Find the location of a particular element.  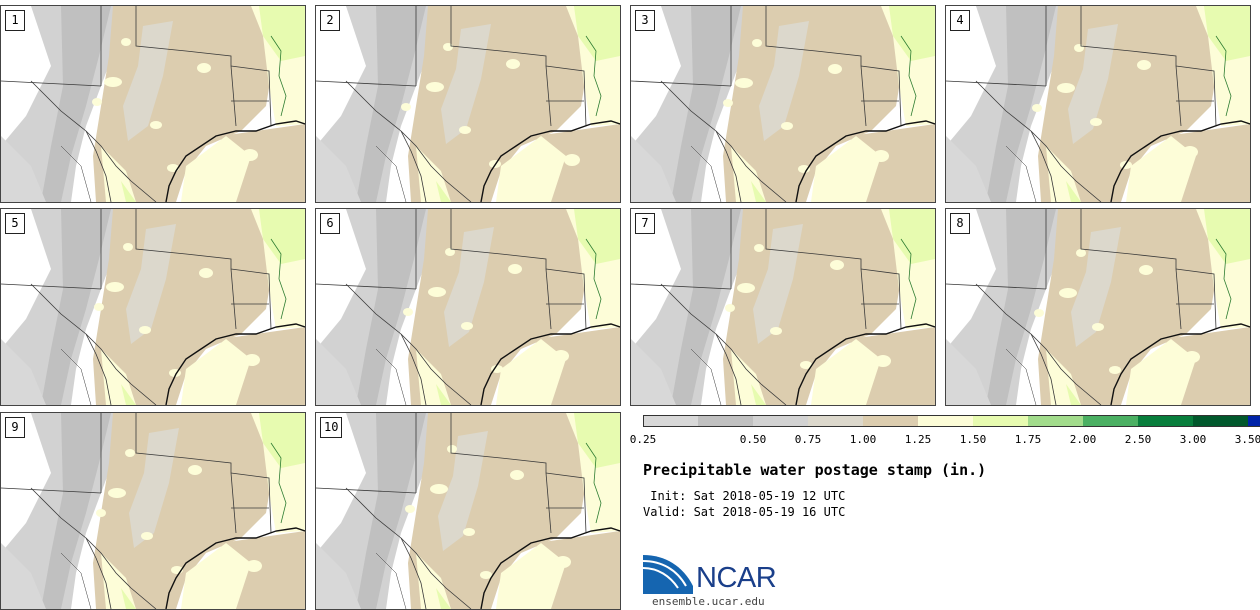

panel-number: 8 is located at coordinates (960, 223).